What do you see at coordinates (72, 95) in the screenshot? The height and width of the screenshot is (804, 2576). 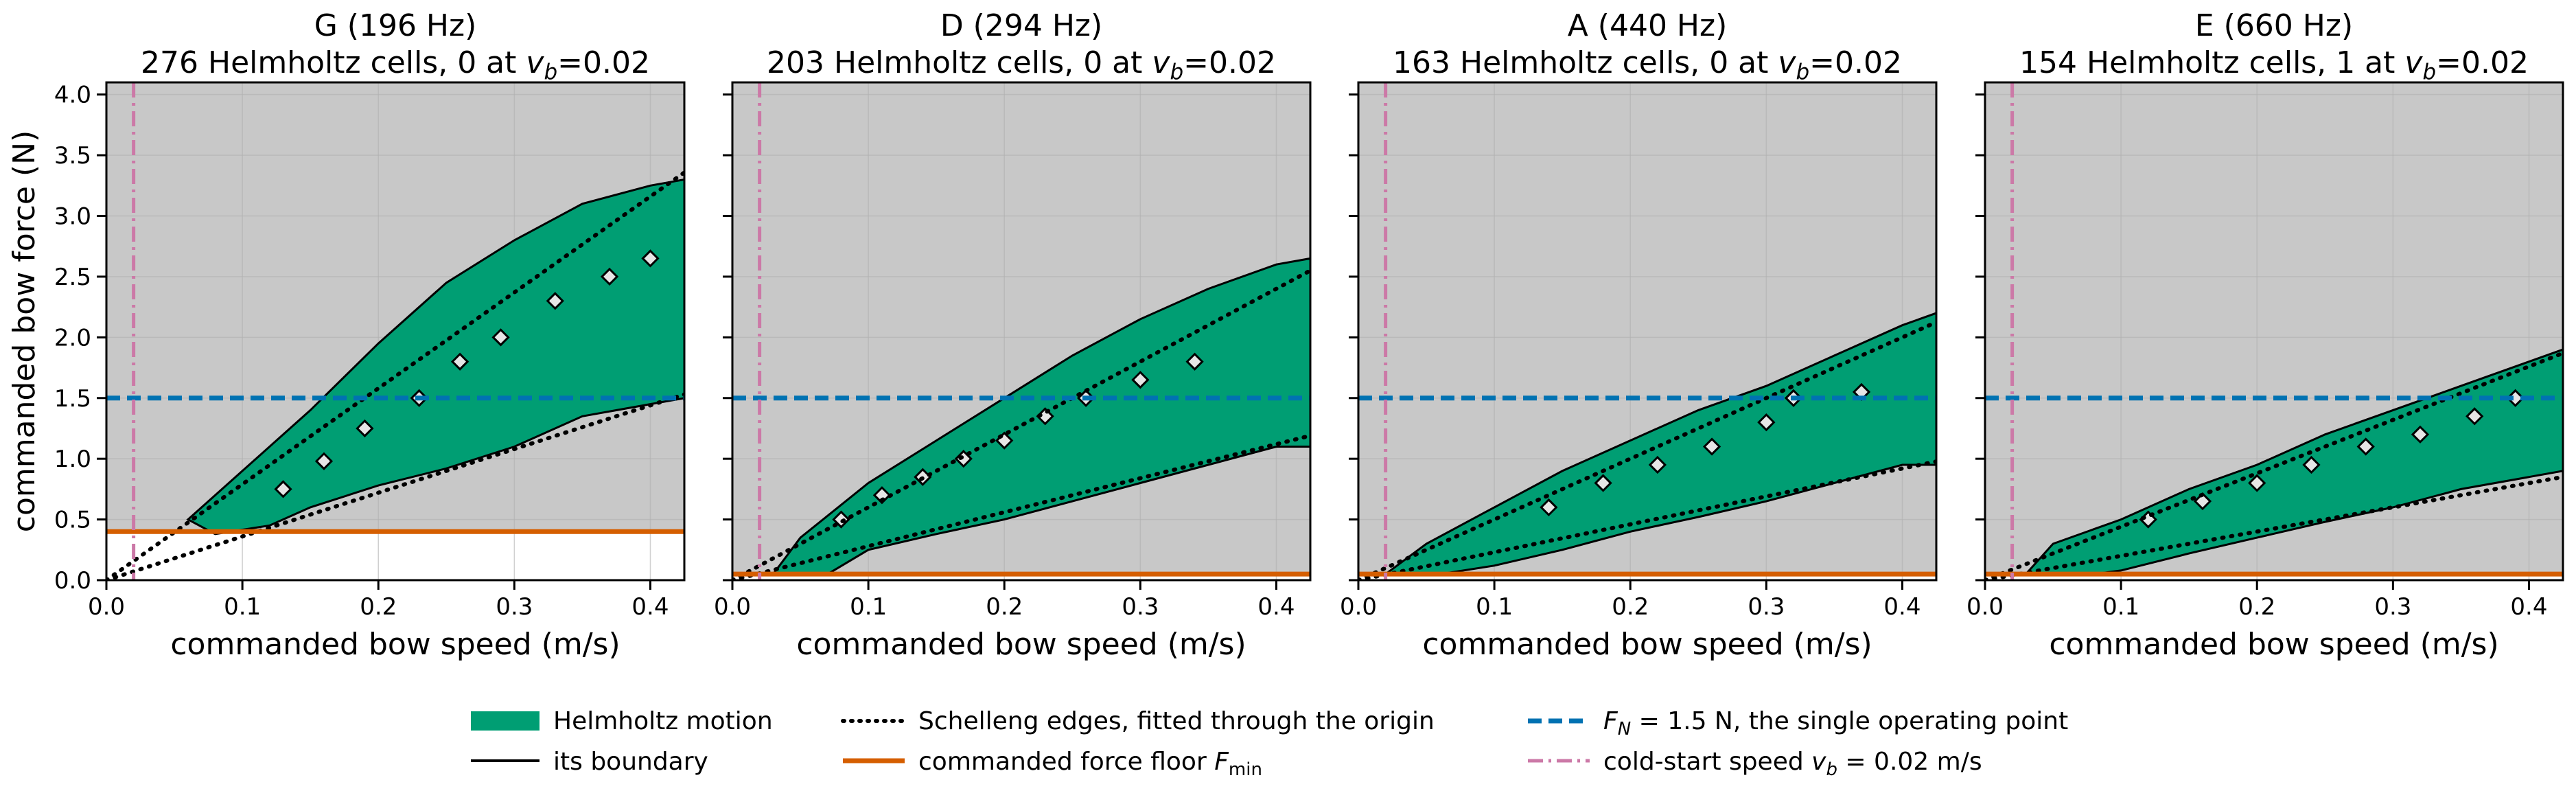 I see `y-tick-label: 4.0` at bounding box center [72, 95].